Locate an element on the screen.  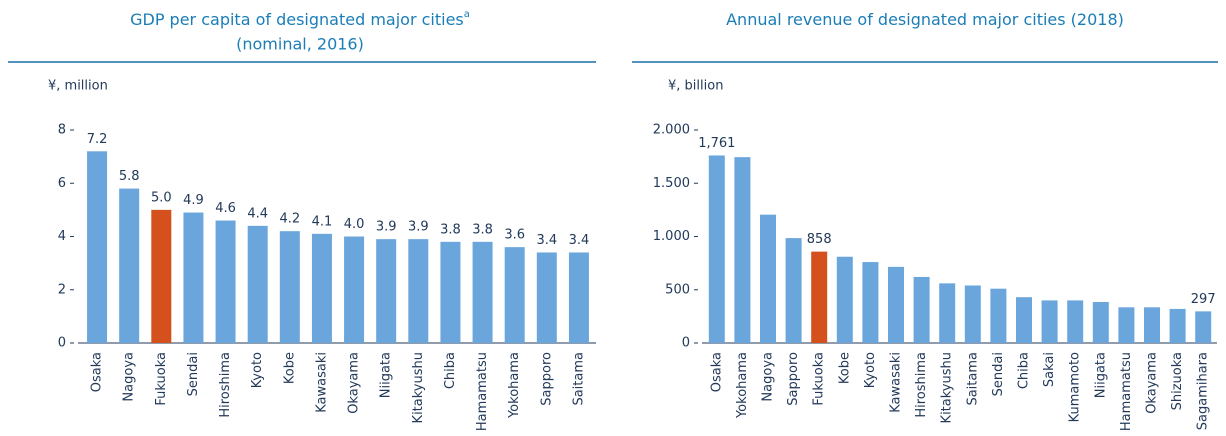
x-tick-label: Sagamihara is located at coordinates (1203, 391).